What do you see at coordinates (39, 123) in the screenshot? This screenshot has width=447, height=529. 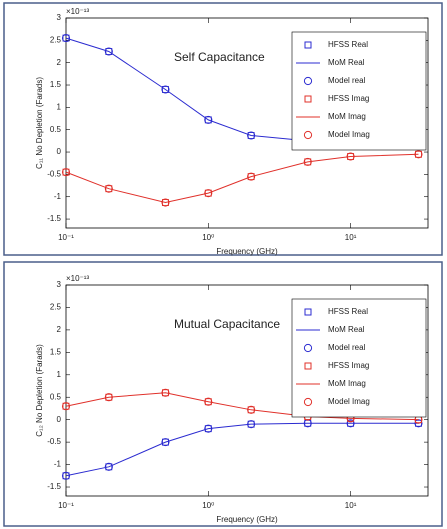 I see `y-axis-label: C₁₁ No Depletion (Farads)` at bounding box center [39, 123].